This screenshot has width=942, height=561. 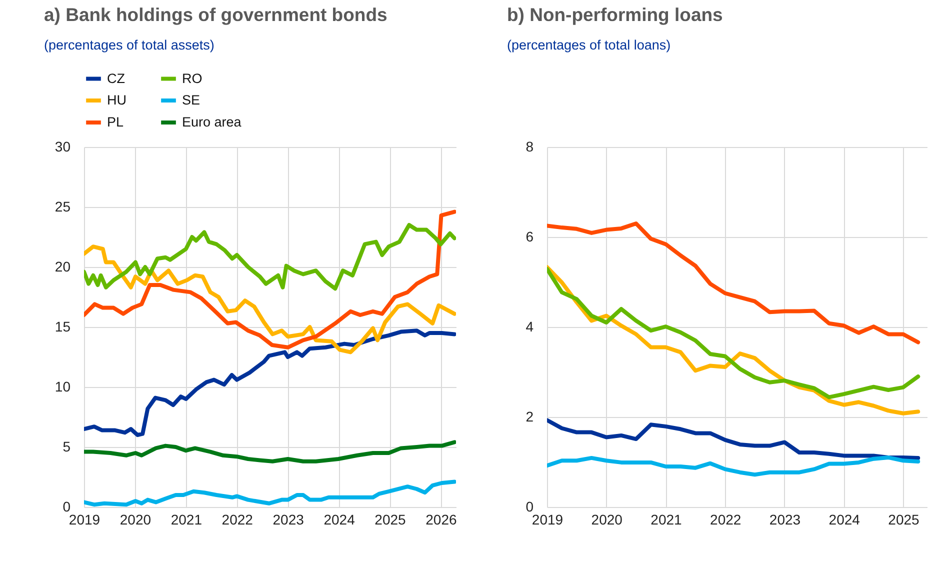 I want to click on y-tick-label: 20, so click(x=62, y=266).